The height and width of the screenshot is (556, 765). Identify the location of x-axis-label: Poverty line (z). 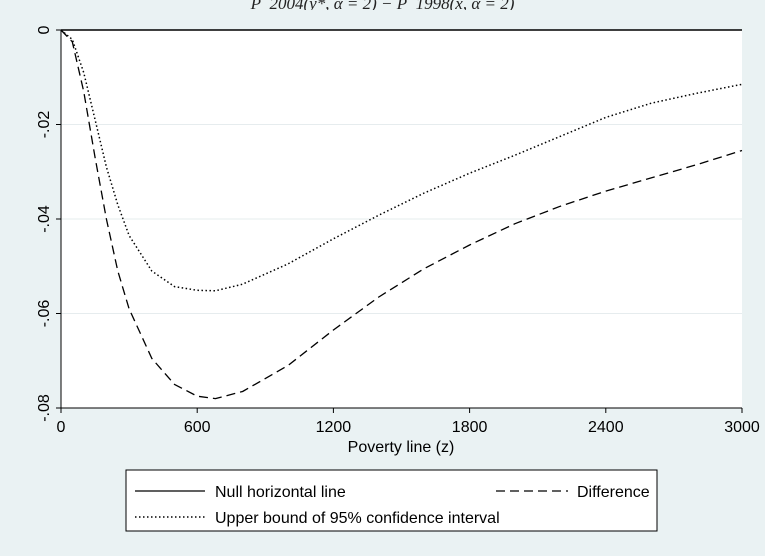
(401, 447).